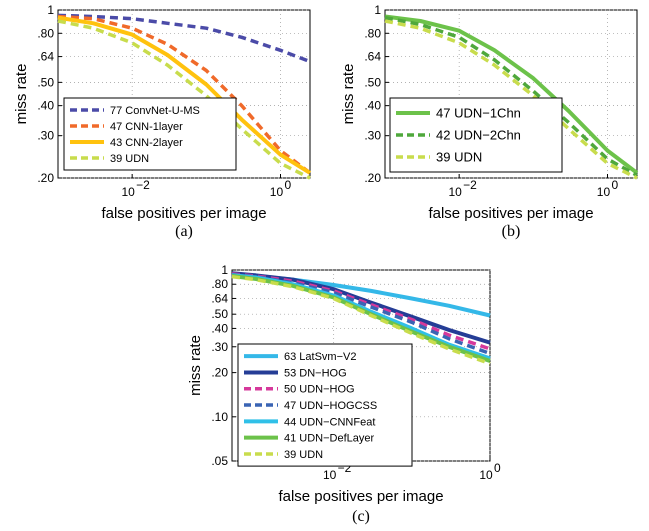  Describe the element at coordinates (329, 422) in the screenshot. I see `legend-entry: 44 UDN−CNNFeat` at that location.